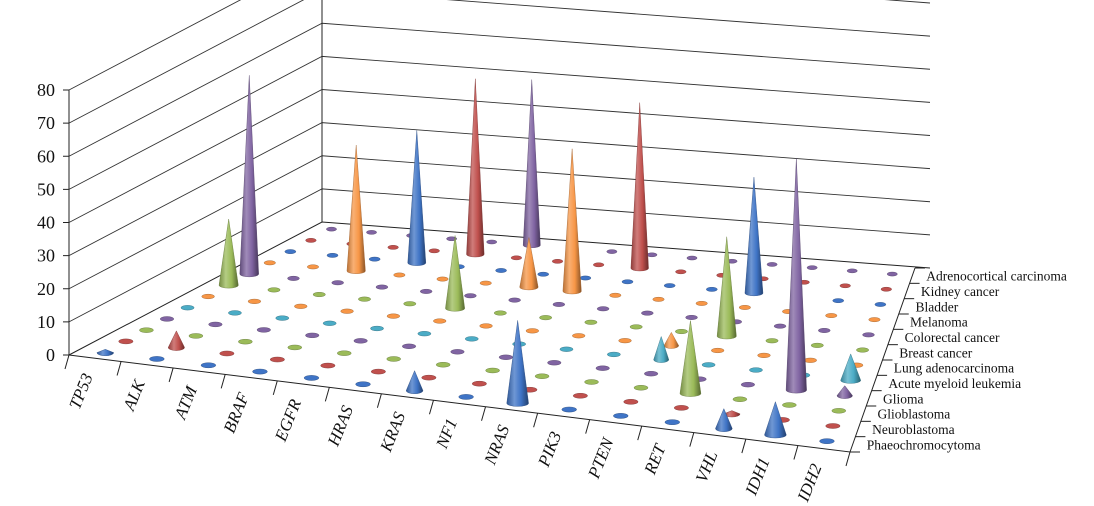  Describe the element at coordinates (46, 322) in the screenshot. I see `y-tick-label: 10` at that location.